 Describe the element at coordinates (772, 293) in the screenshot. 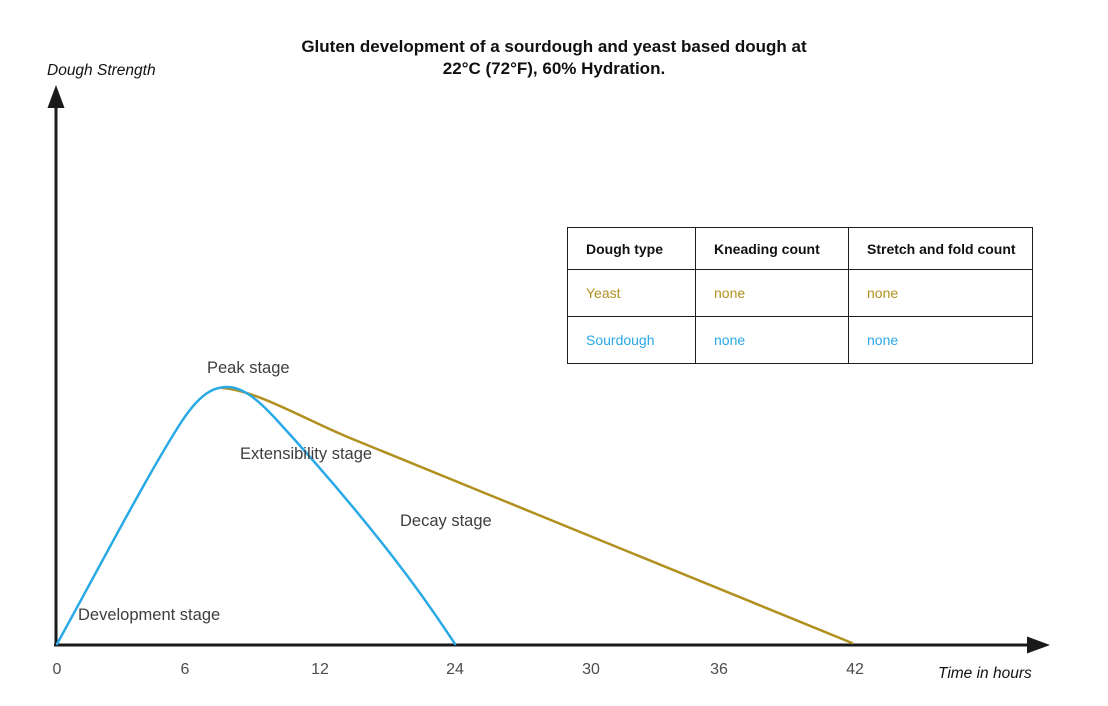

I see `yeast-kneading-cell: none` at that location.